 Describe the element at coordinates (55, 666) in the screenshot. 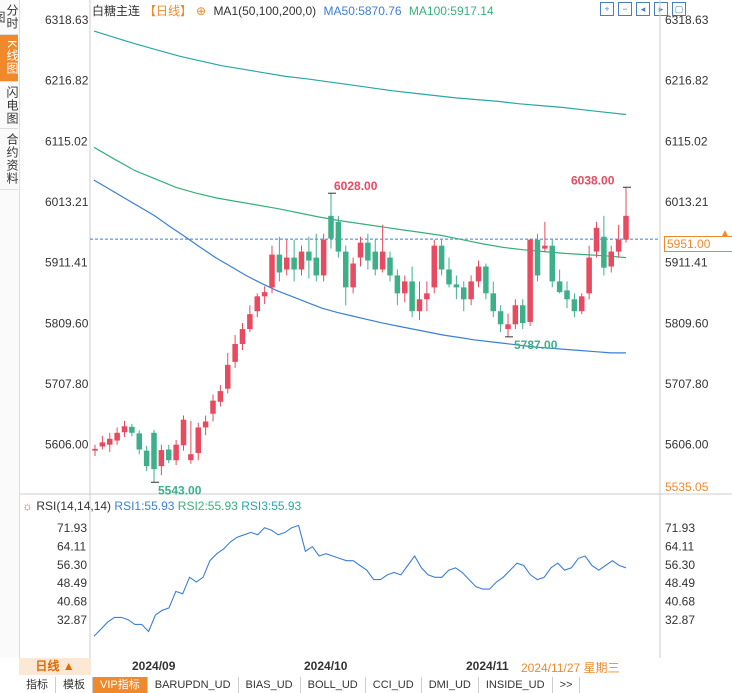

I see `period-button: 日线 ▲` at that location.